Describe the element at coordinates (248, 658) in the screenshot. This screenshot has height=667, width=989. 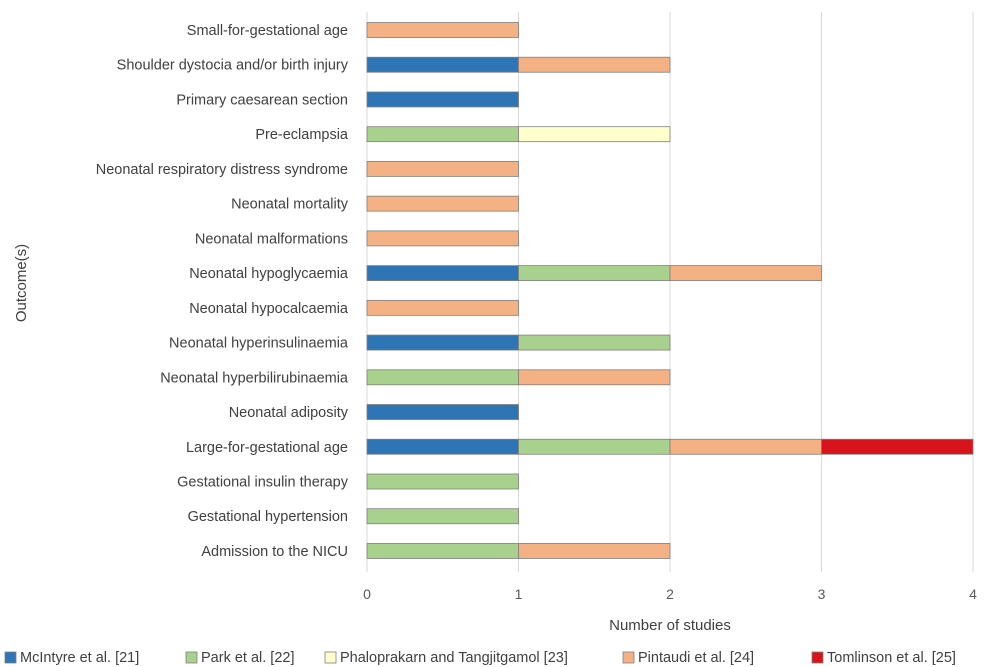
I see `legend-label: Park et al. [22]` at that location.